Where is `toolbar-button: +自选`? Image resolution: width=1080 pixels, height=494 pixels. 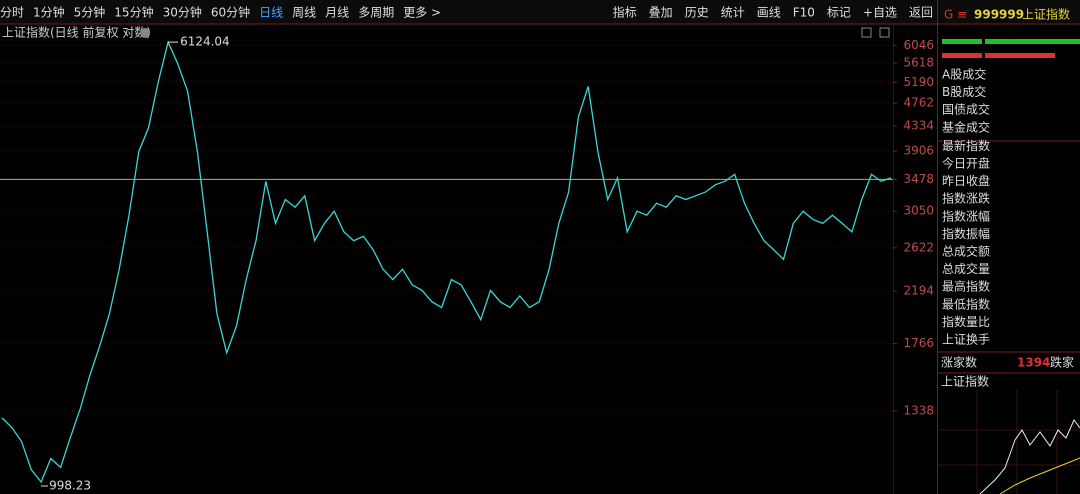
toolbar-button: +自选 is located at coordinates (880, 13).